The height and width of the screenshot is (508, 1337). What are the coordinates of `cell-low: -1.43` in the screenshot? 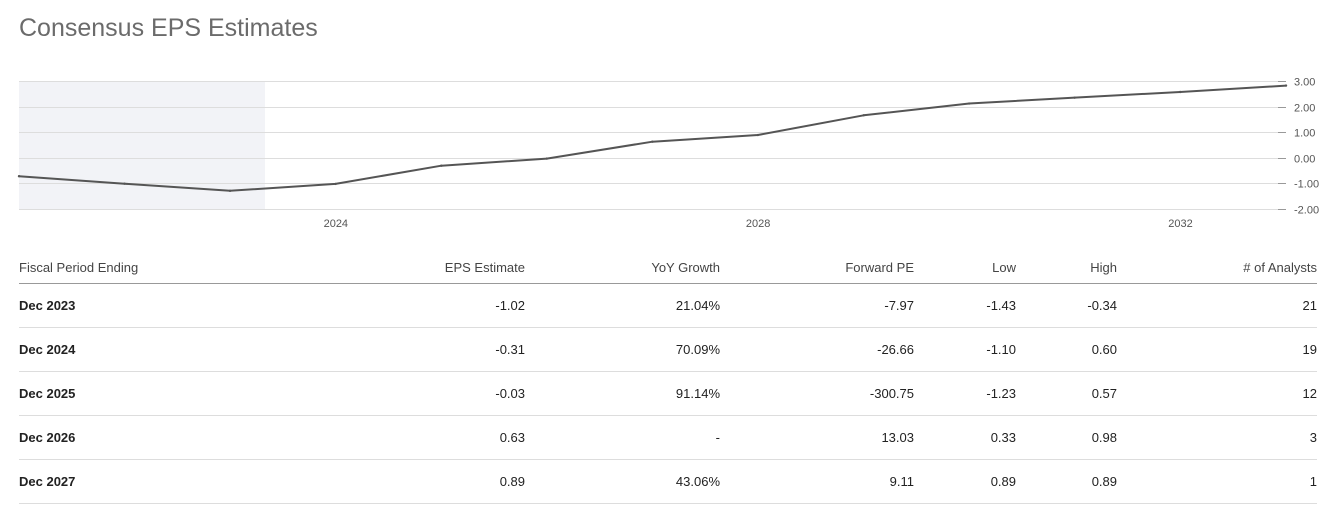 It's located at (965, 305).